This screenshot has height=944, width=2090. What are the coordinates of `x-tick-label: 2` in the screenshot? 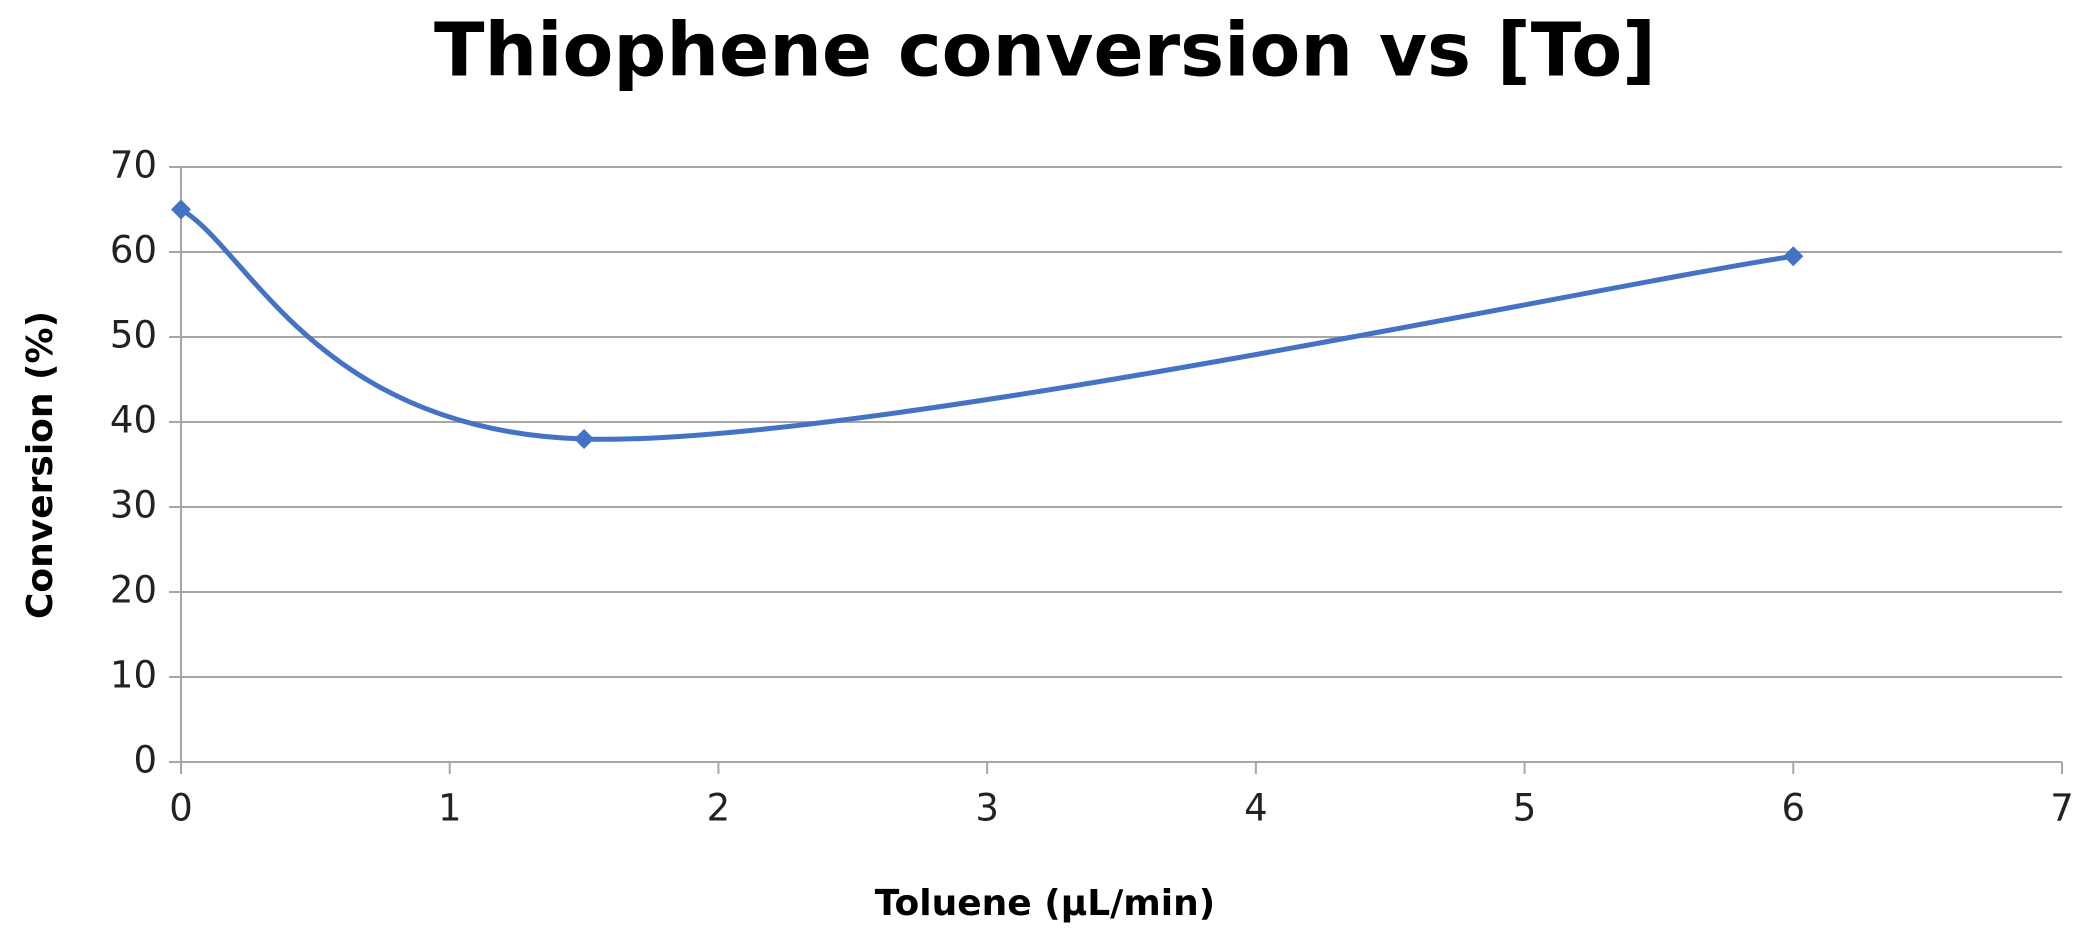 It's located at (719, 808).